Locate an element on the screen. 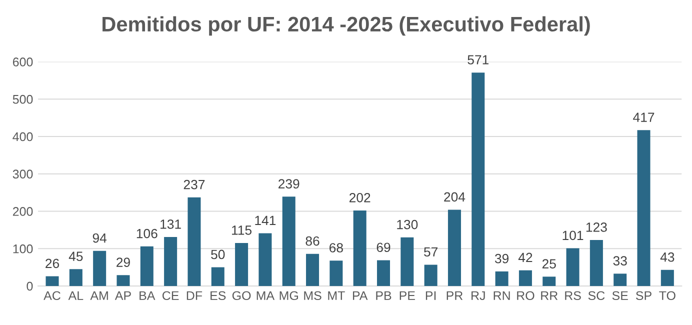  data-label: 68 is located at coordinates (336, 247).